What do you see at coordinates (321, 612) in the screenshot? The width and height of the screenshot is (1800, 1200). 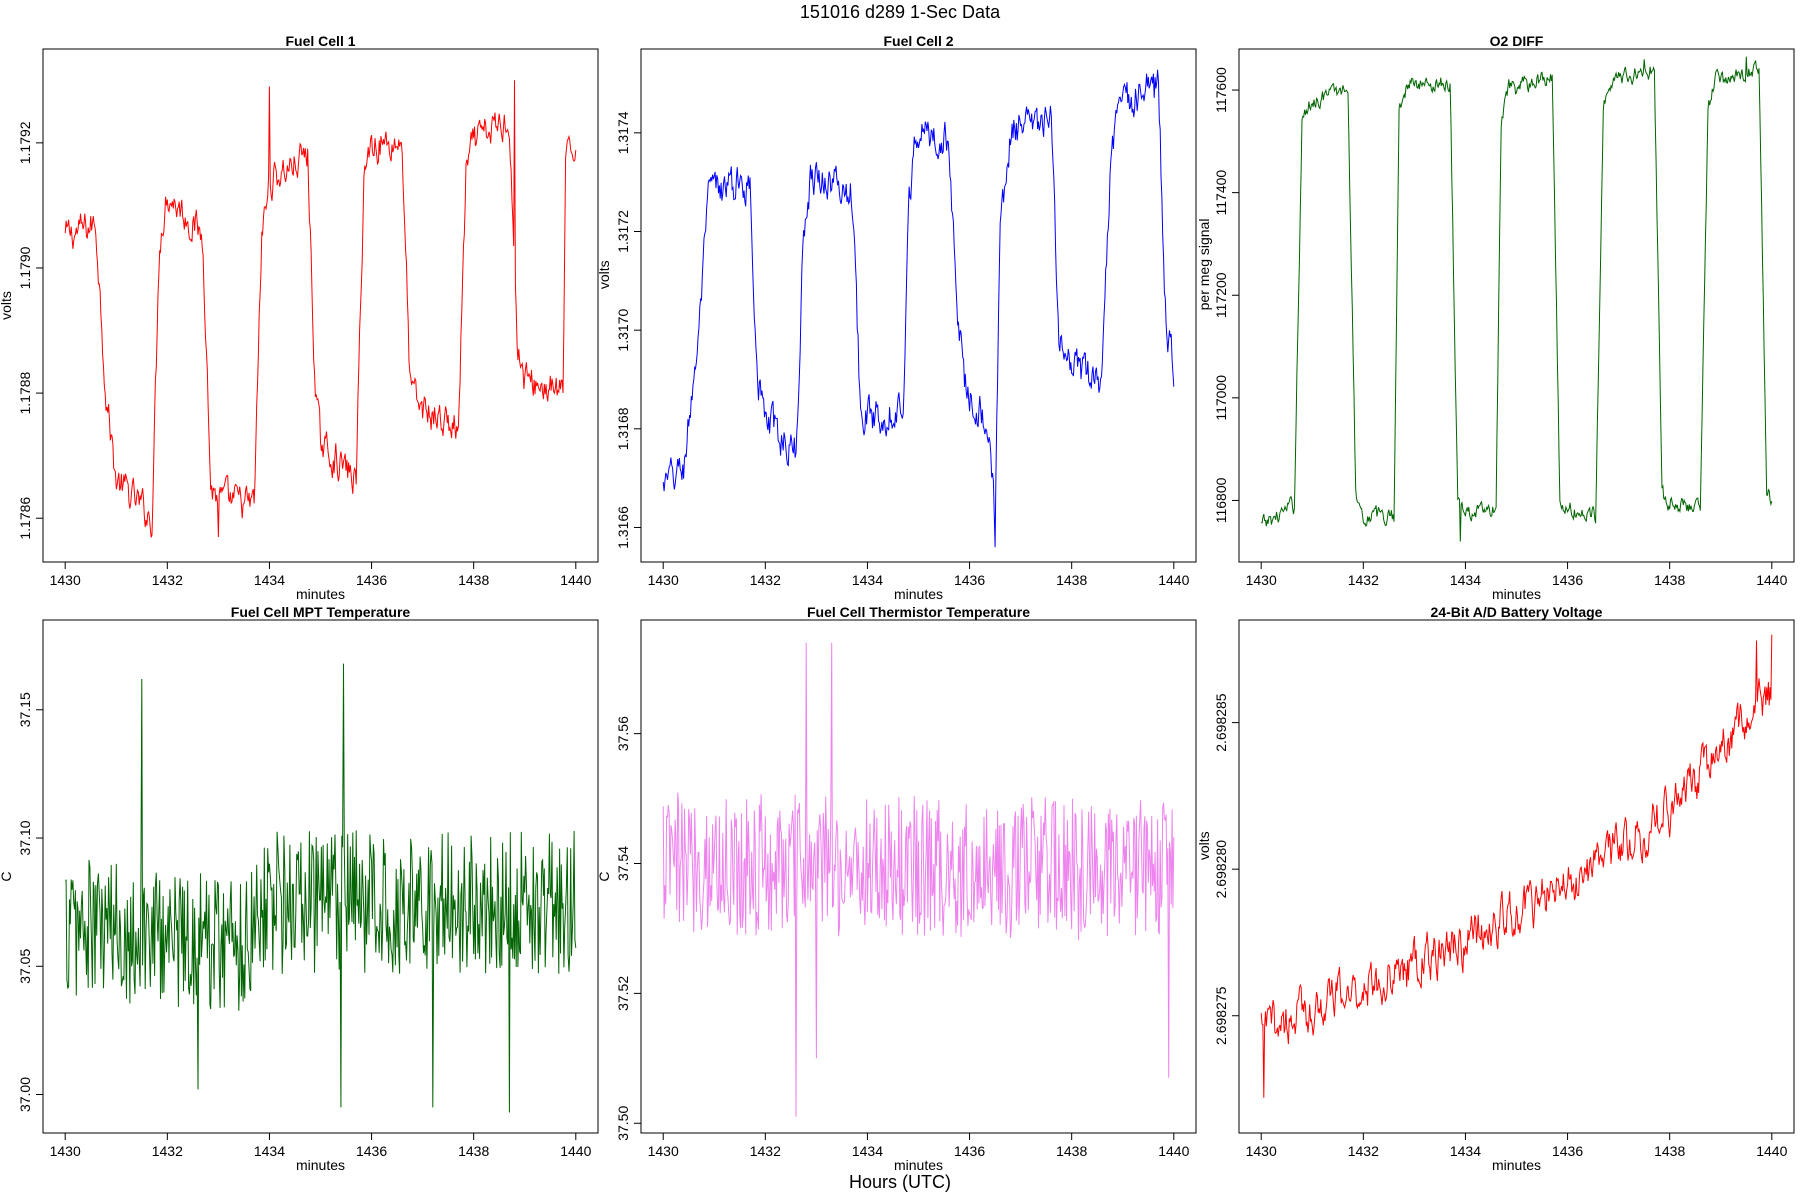 I see `panel-title: Fuel Cell MPT Temperature` at bounding box center [321, 612].